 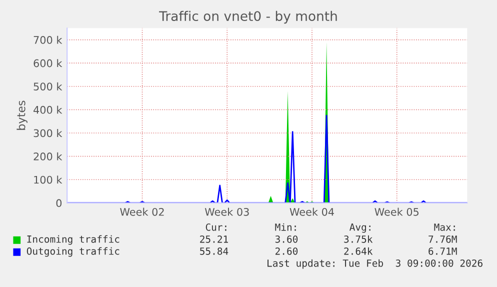 What do you see at coordinates (214, 239) in the screenshot?
I see `text: 25.21` at bounding box center [214, 239].